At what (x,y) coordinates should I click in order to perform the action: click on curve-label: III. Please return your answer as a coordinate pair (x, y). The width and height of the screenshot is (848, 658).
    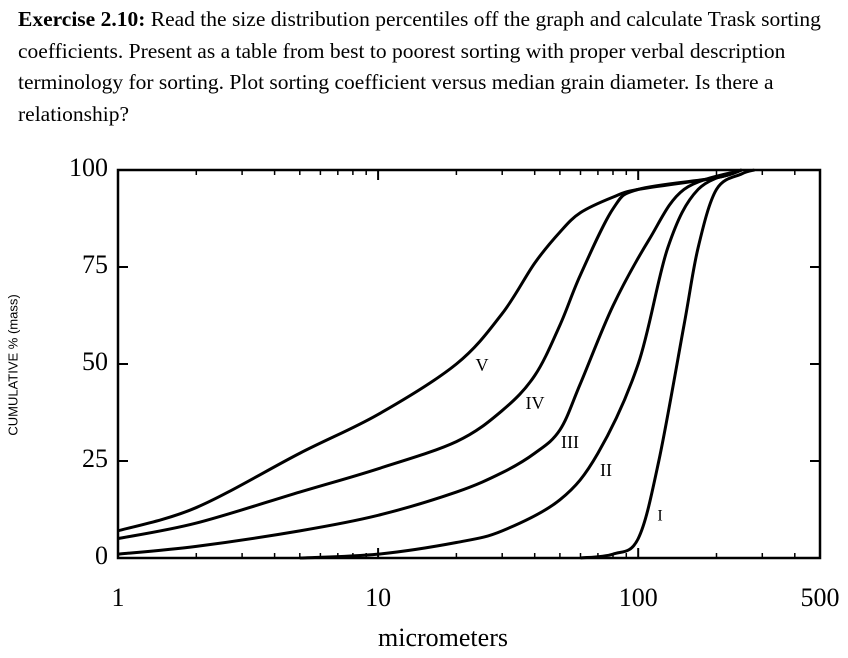
    Looking at the image, I should click on (570, 442).